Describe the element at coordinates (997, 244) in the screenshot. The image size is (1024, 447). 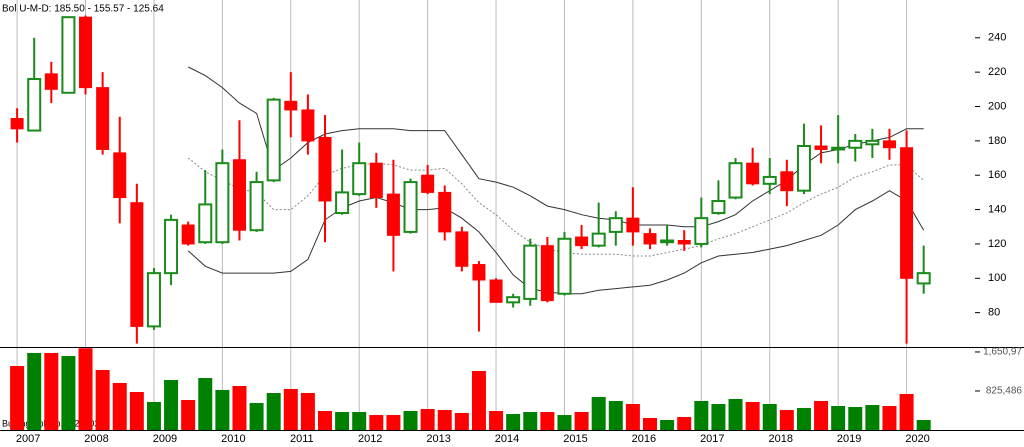
I see `y-tick-label: 120` at that location.